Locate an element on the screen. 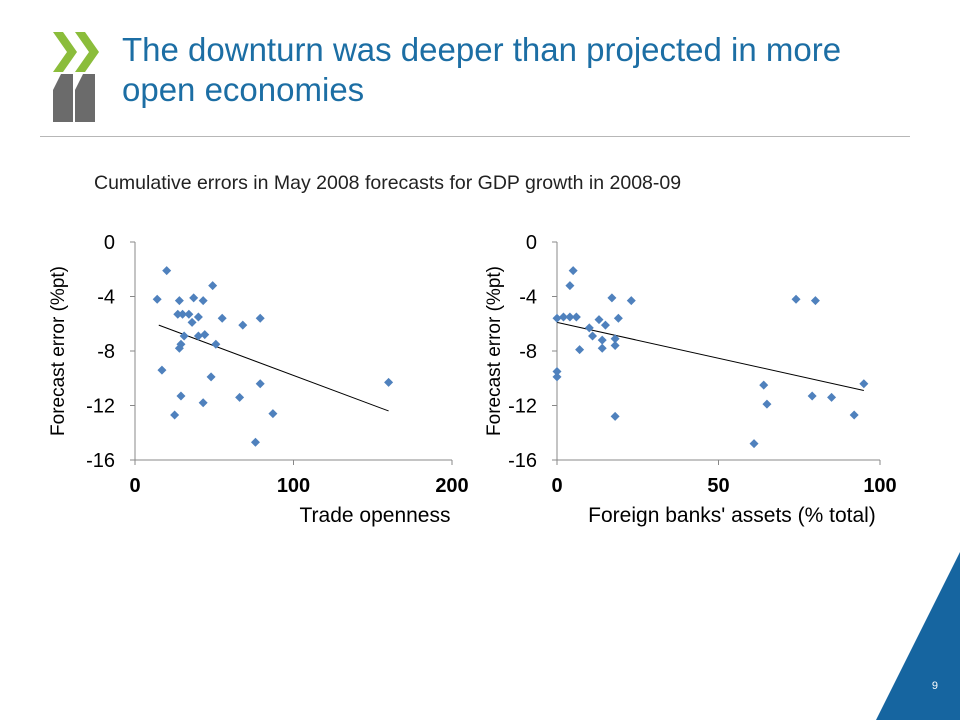 This screenshot has height=720, width=960. x-tick-label: 200 is located at coordinates (451, 486).